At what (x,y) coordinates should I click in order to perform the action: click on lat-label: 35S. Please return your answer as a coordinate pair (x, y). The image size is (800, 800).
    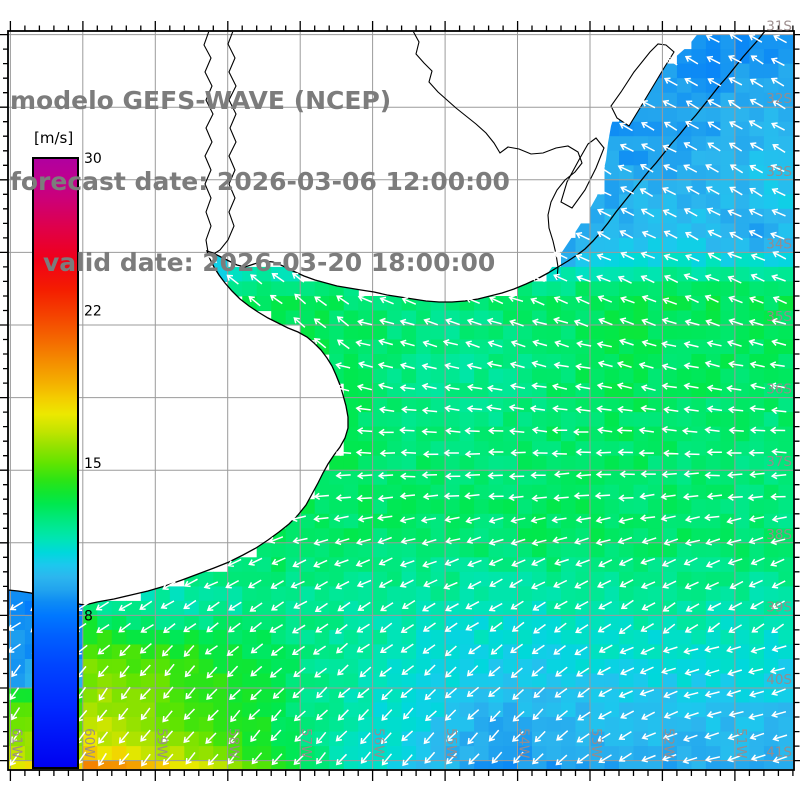
    Looking at the image, I should click on (779, 317).